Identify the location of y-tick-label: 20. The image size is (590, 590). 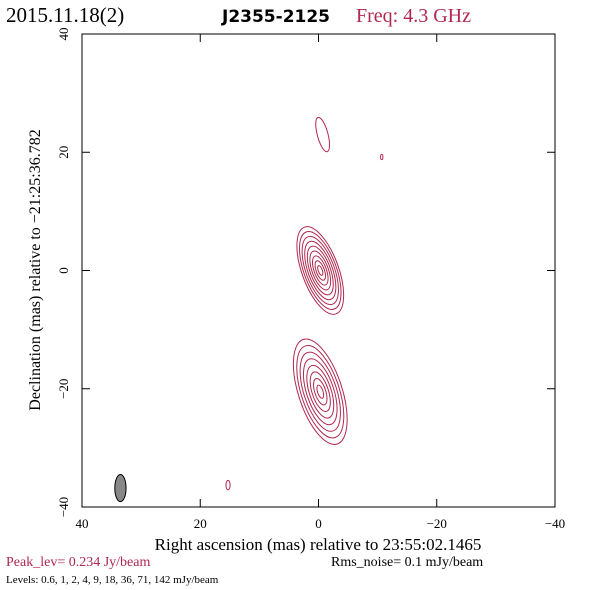
(63, 152).